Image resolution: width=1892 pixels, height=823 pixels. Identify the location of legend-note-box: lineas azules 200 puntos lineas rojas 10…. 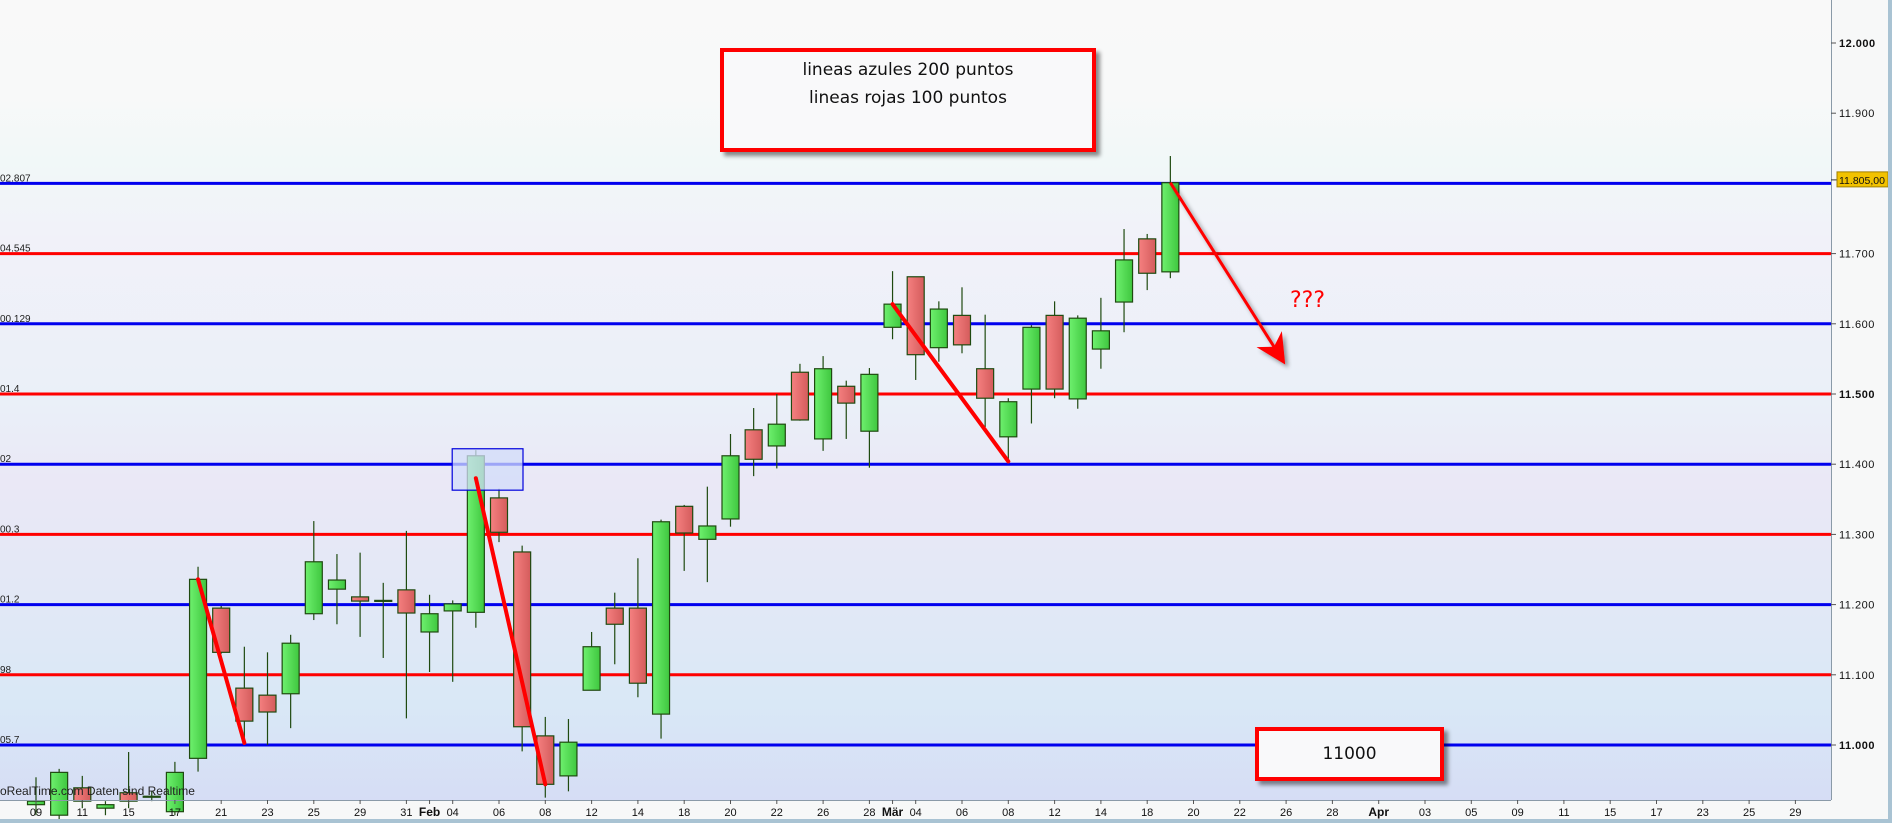
(908, 100).